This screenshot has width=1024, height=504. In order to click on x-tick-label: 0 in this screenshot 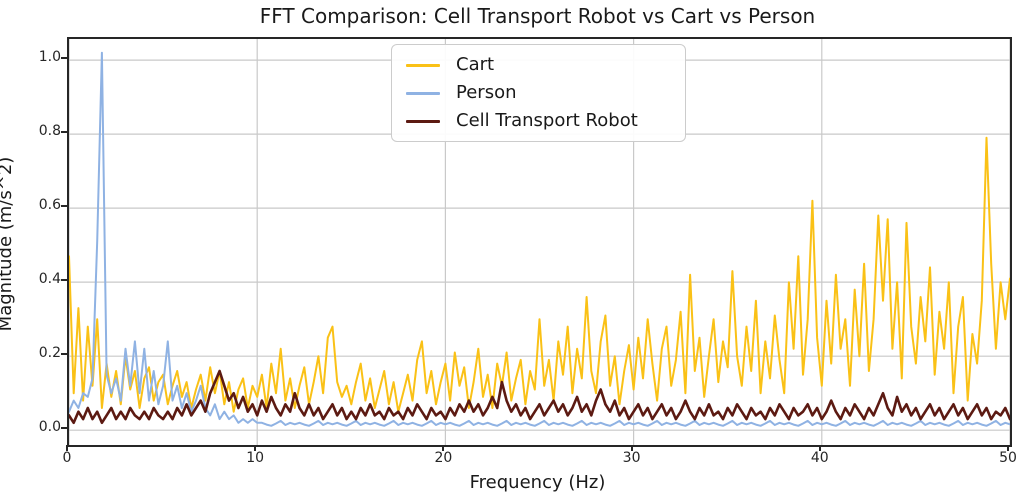, I will do `click(67, 458)`.